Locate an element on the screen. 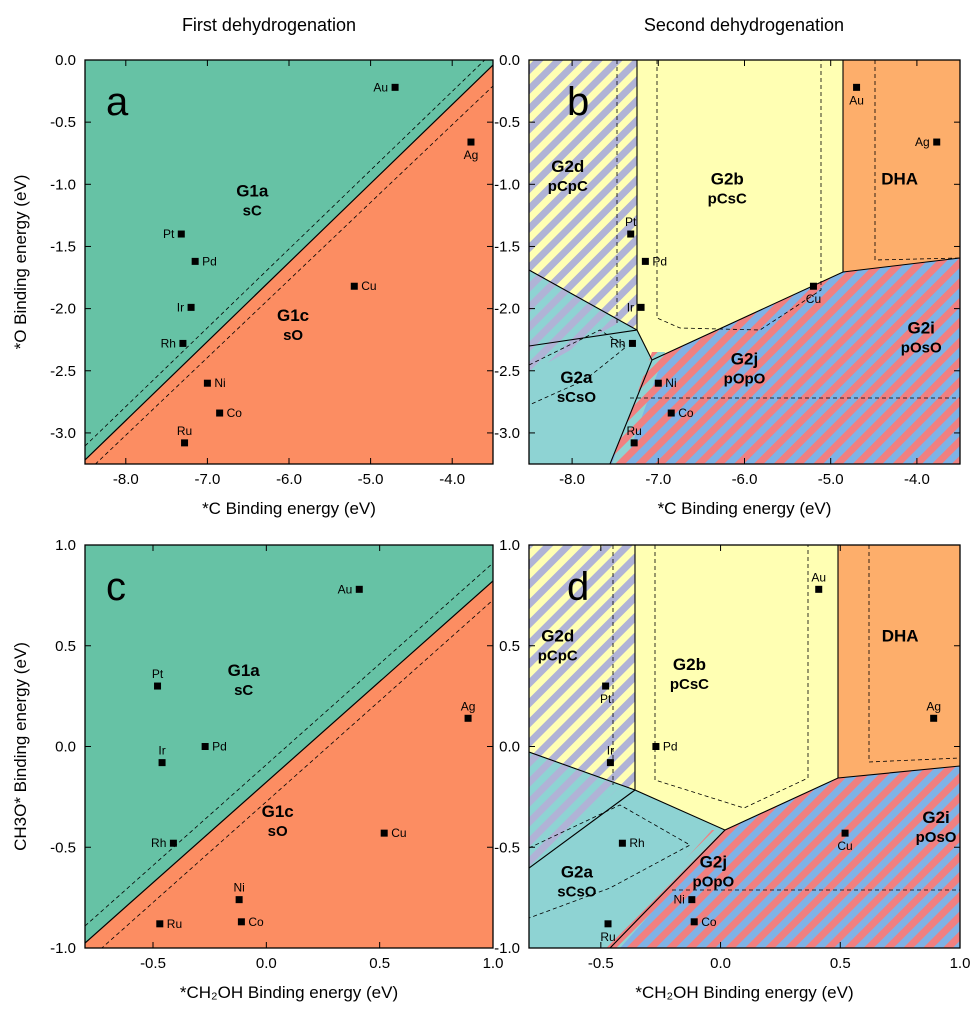 The image size is (975, 1015). panel-c-ylabel: CH3O* Binding energy (eV) is located at coordinates (20, 746).